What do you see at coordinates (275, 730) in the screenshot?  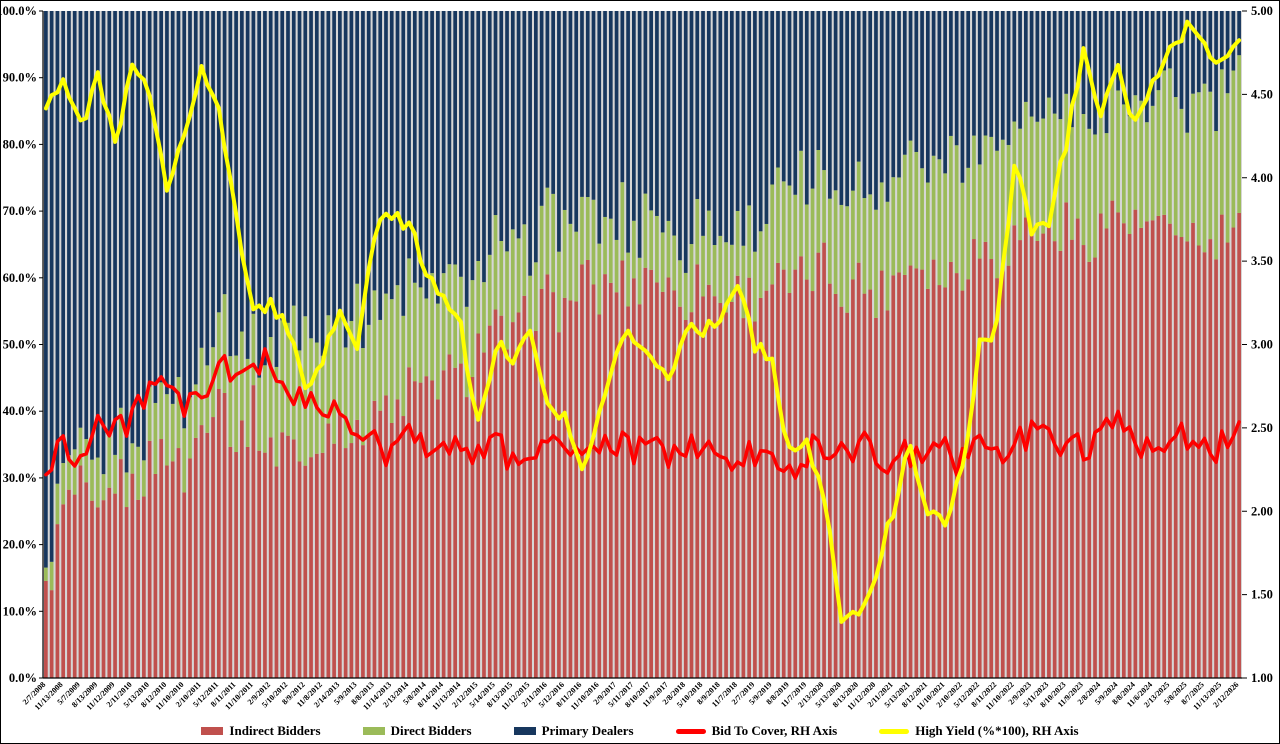 I see `legend-label-indirect-bidders: Indirect Bidders` at bounding box center [275, 730].